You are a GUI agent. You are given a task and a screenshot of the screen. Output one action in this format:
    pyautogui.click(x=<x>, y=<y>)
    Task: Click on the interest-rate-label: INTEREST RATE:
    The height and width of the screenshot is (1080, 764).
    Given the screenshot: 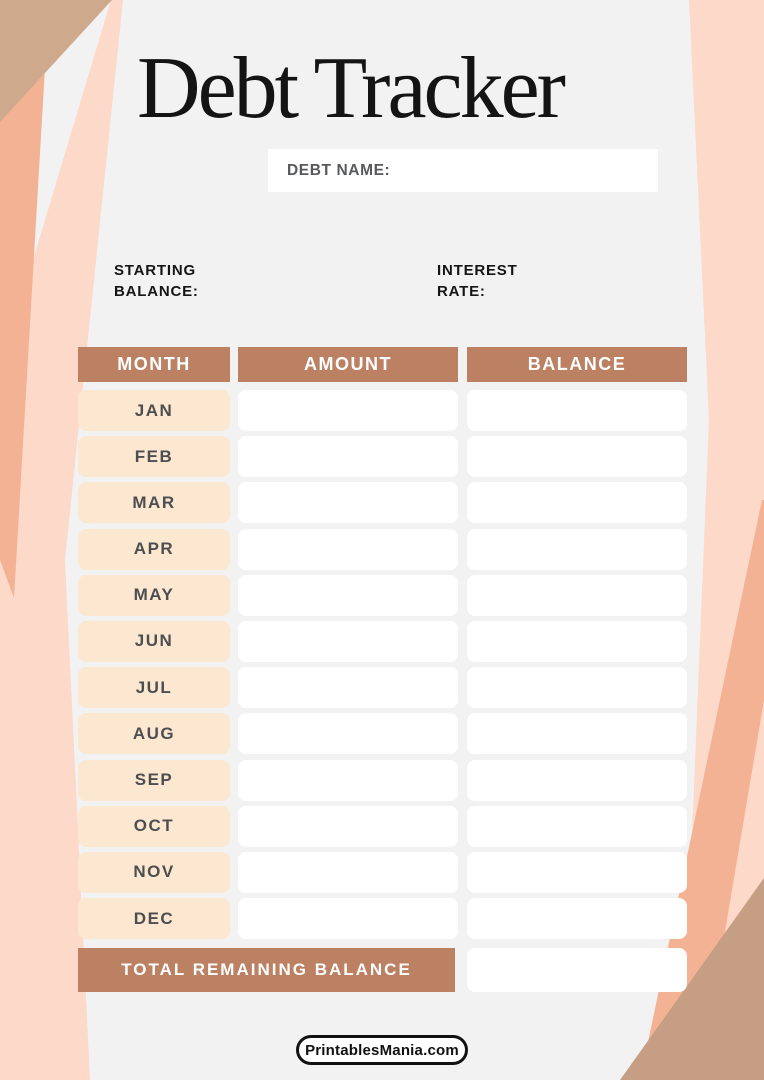 What is the action you would take?
    pyautogui.click(x=477, y=281)
    